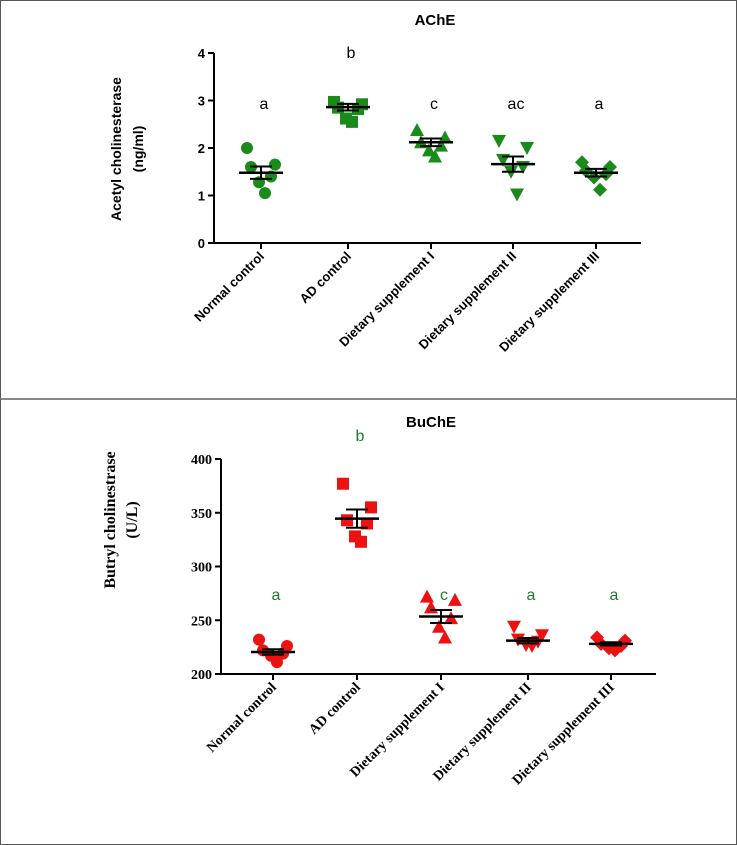  Describe the element at coordinates (201, 196) in the screenshot. I see `y-tick-label: 1` at that location.